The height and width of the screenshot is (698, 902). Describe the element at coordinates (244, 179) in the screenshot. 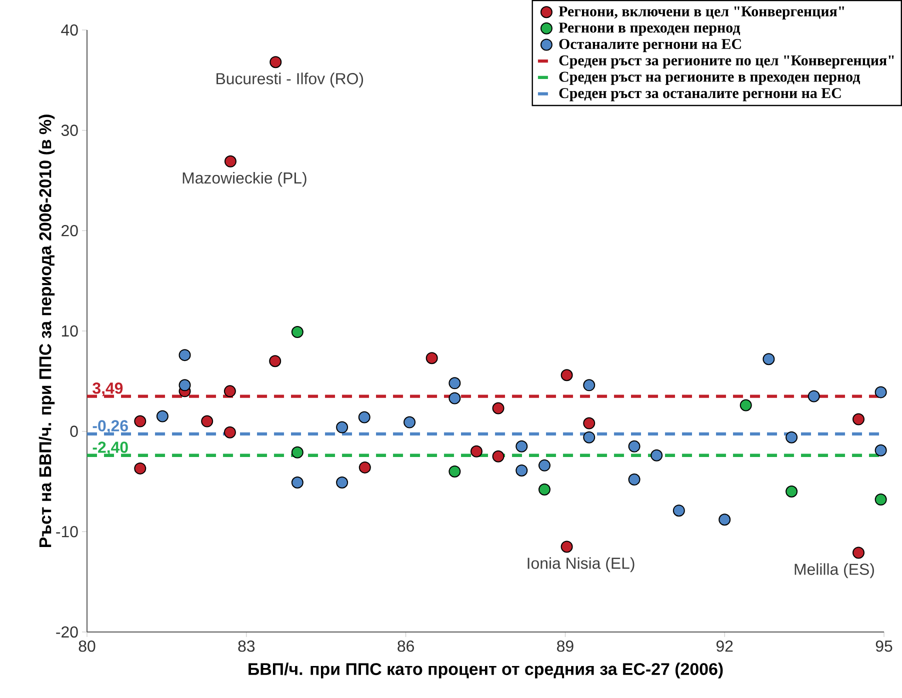

I see `annotation: Mazowieckie (PL)` at that location.